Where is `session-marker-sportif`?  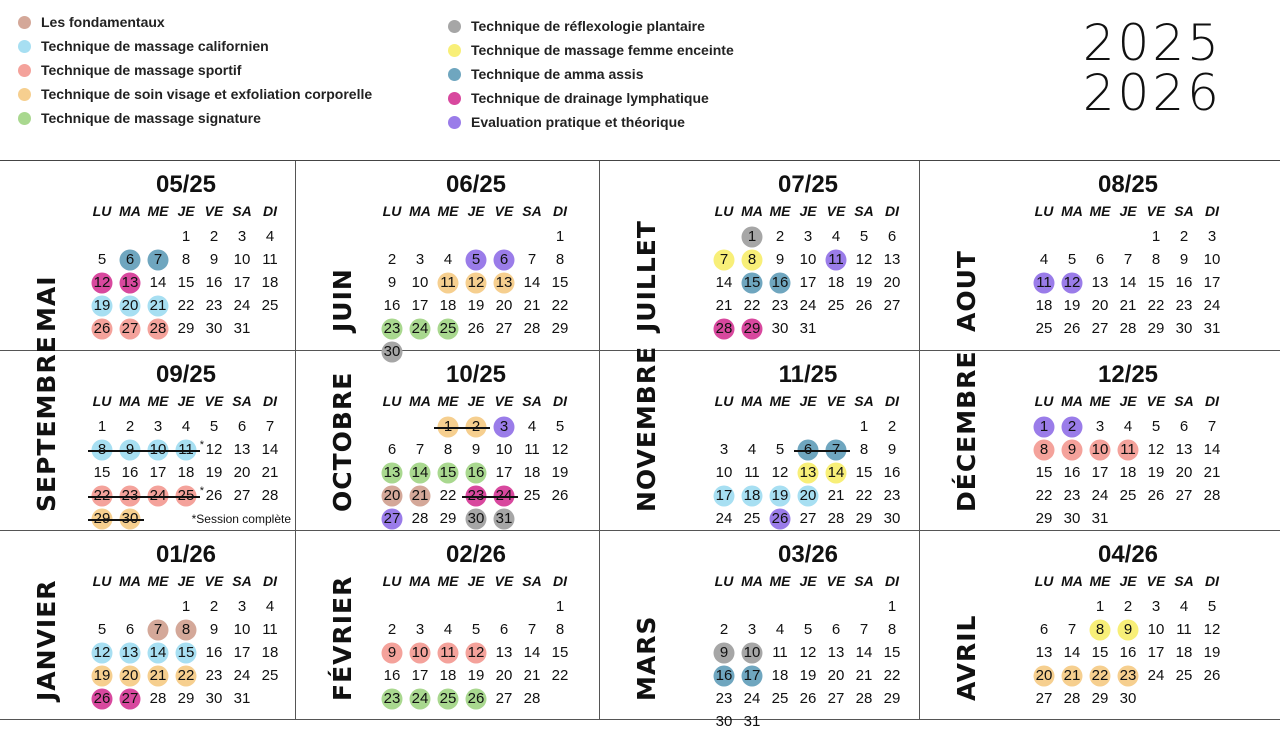
session-marker-sportif is located at coordinates (1100, 449).